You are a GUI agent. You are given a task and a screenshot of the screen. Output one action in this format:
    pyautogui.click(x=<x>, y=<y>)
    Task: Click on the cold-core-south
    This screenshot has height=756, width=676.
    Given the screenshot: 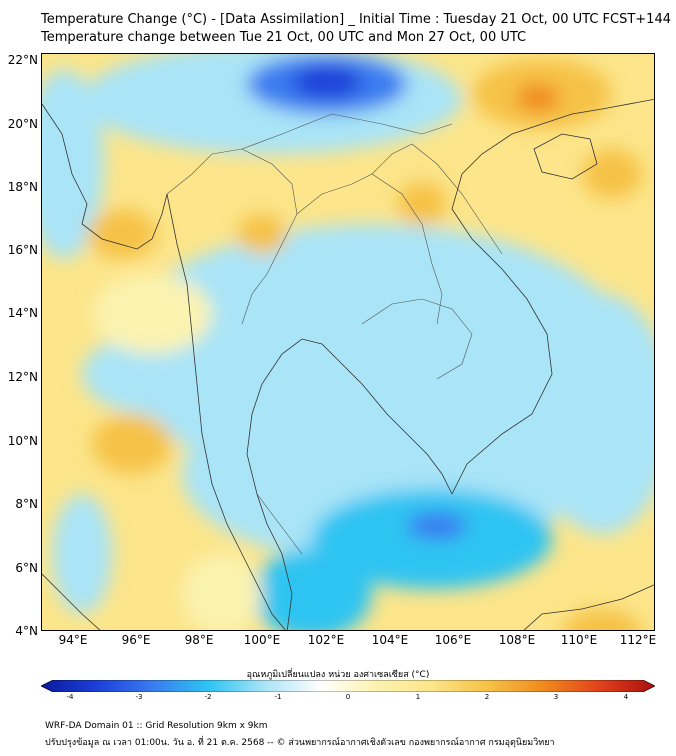 What is the action you would take?
    pyautogui.click(x=437, y=526)
    